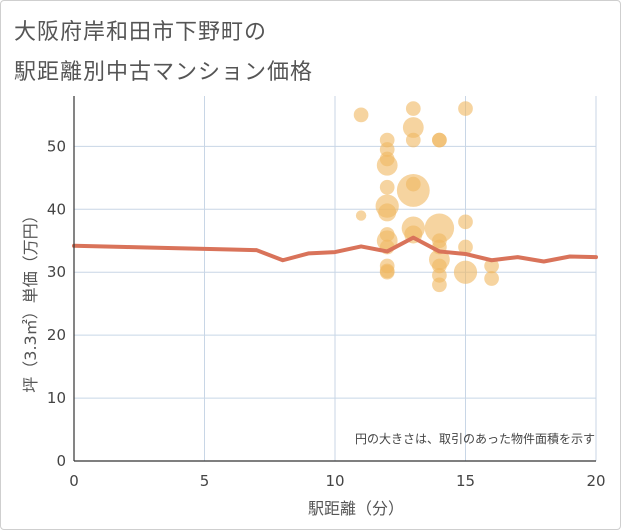  I want to click on y-tick-label: 50, so click(56, 146).